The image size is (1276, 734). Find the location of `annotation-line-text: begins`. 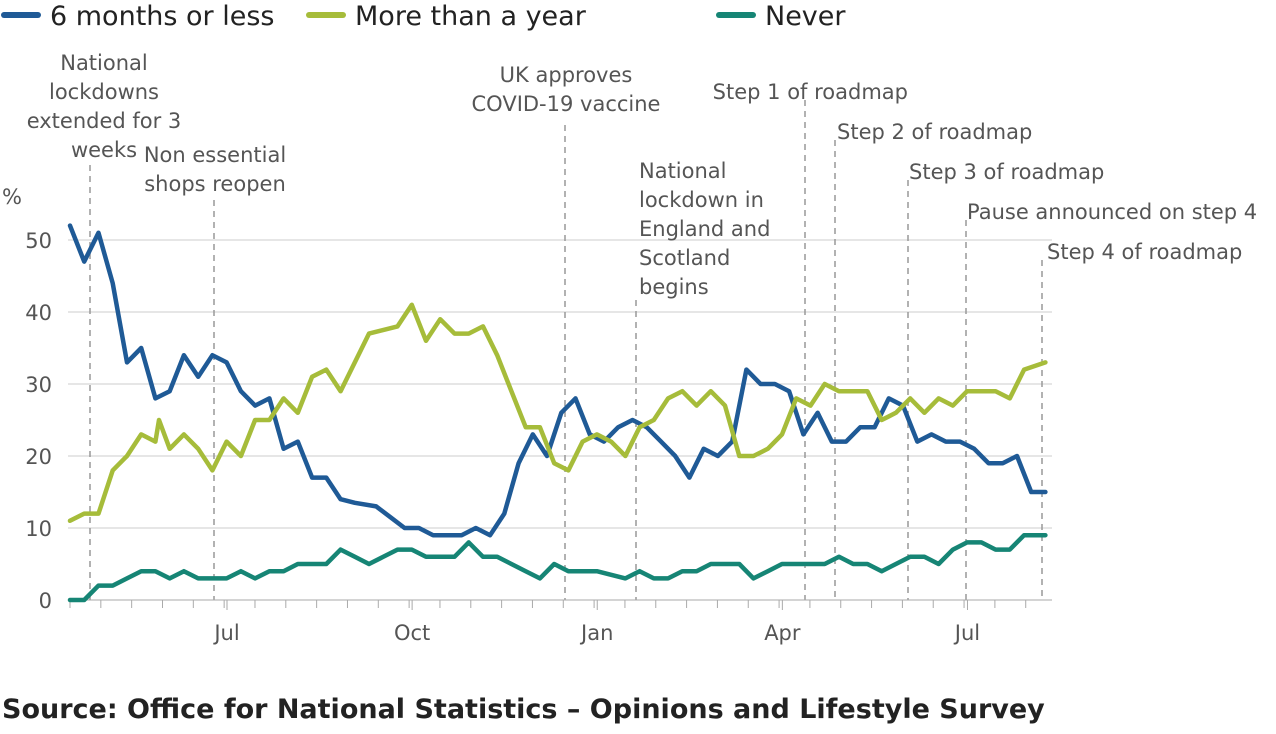

annotation-line-text: begins is located at coordinates (674, 287).